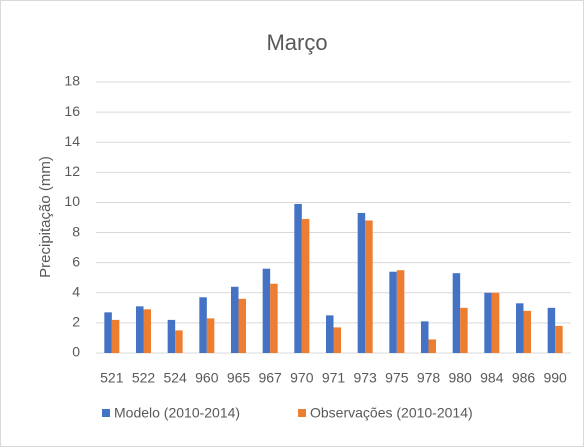  Describe the element at coordinates (429, 378) in the screenshot. I see `x-tick-label: 978` at that location.